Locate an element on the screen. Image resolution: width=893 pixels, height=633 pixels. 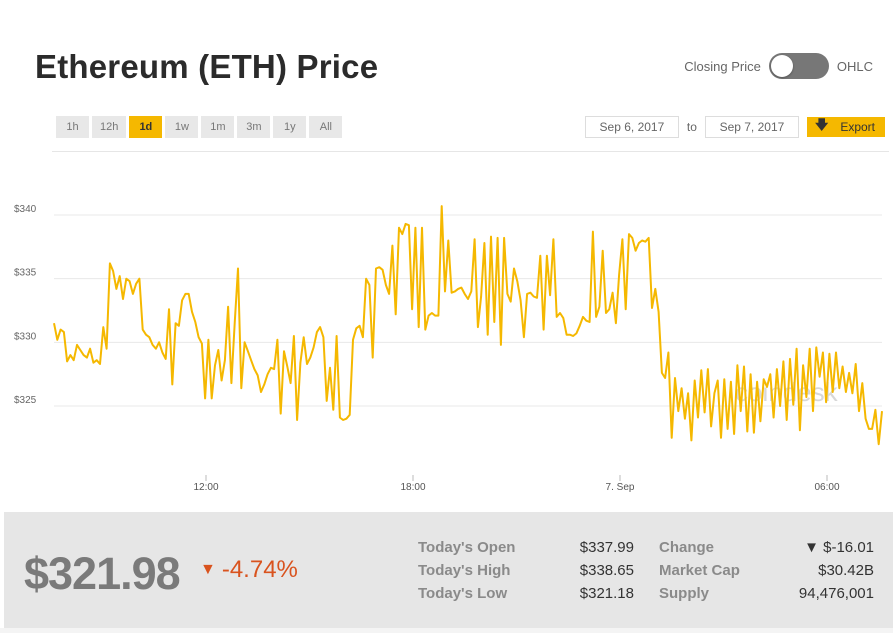
stats-labels: Today's Open Today's High Today's Low is located at coordinates (466, 570).